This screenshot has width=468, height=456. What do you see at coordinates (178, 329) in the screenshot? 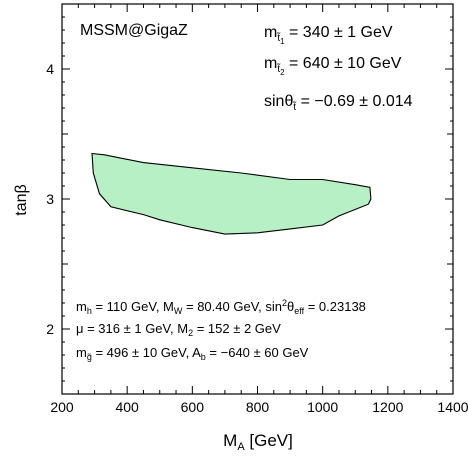
I see `params-line-2: μ = 316 ± 1 GeV, M2 = 152 ± 2 GeV` at bounding box center [178, 329].